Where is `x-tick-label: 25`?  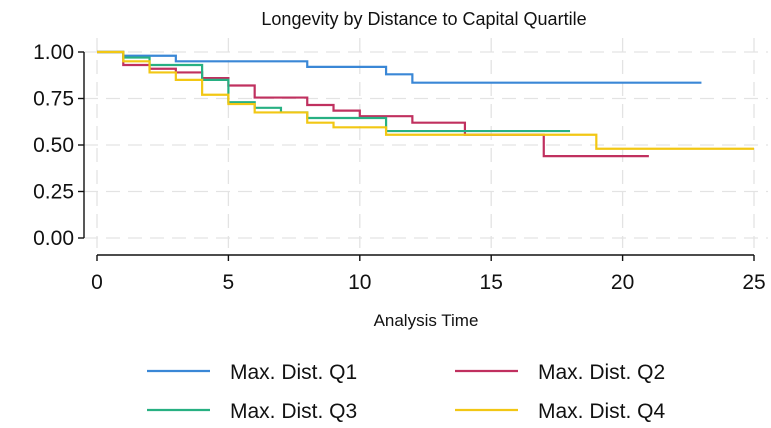 x-tick-label: 25 is located at coordinates (753, 282).